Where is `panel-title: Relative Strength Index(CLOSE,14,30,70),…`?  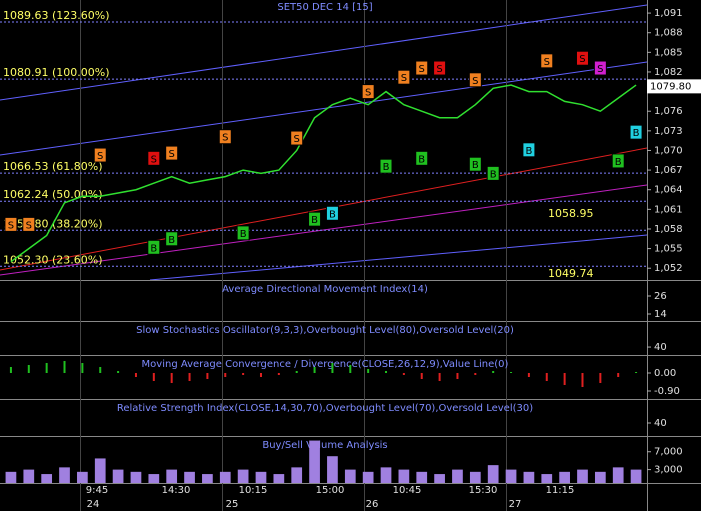
panel-title: Relative Strength Index(CLOSE,14,30,70),… is located at coordinates (325, 408).